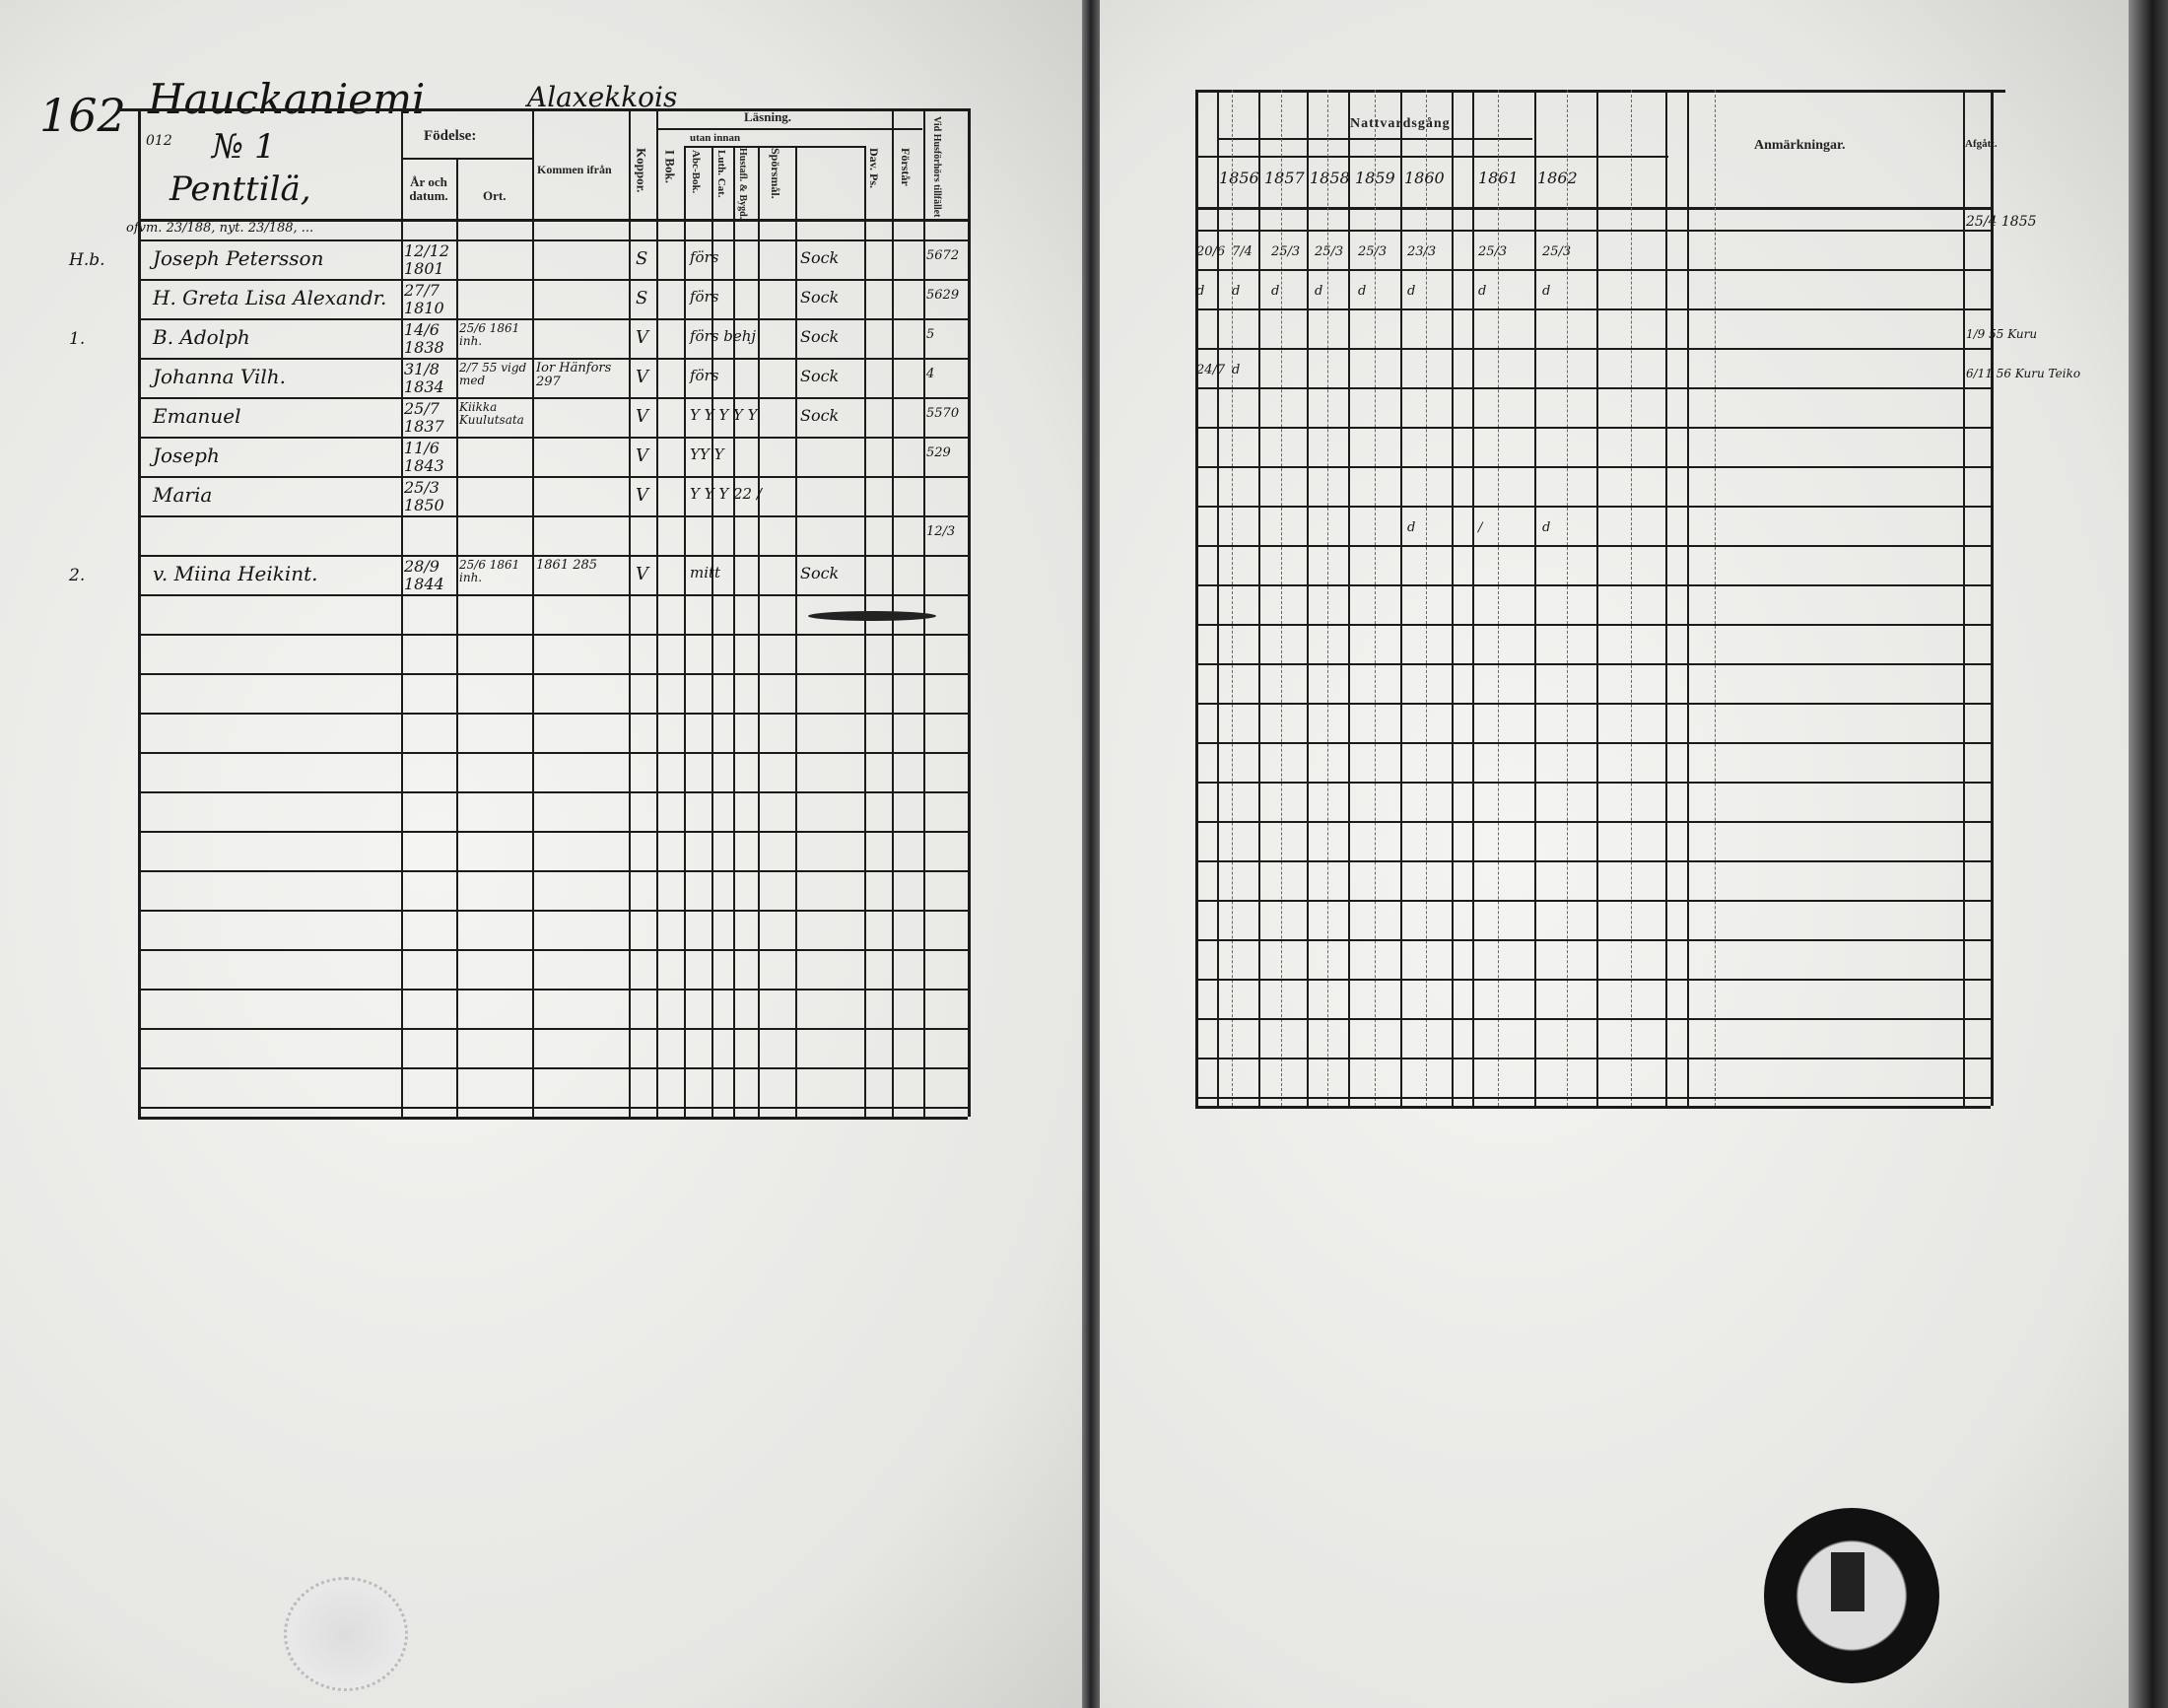 The height and width of the screenshot is (1708, 2168). What do you see at coordinates (467, 159) in the screenshot?
I see `fodelse-rule` at bounding box center [467, 159].